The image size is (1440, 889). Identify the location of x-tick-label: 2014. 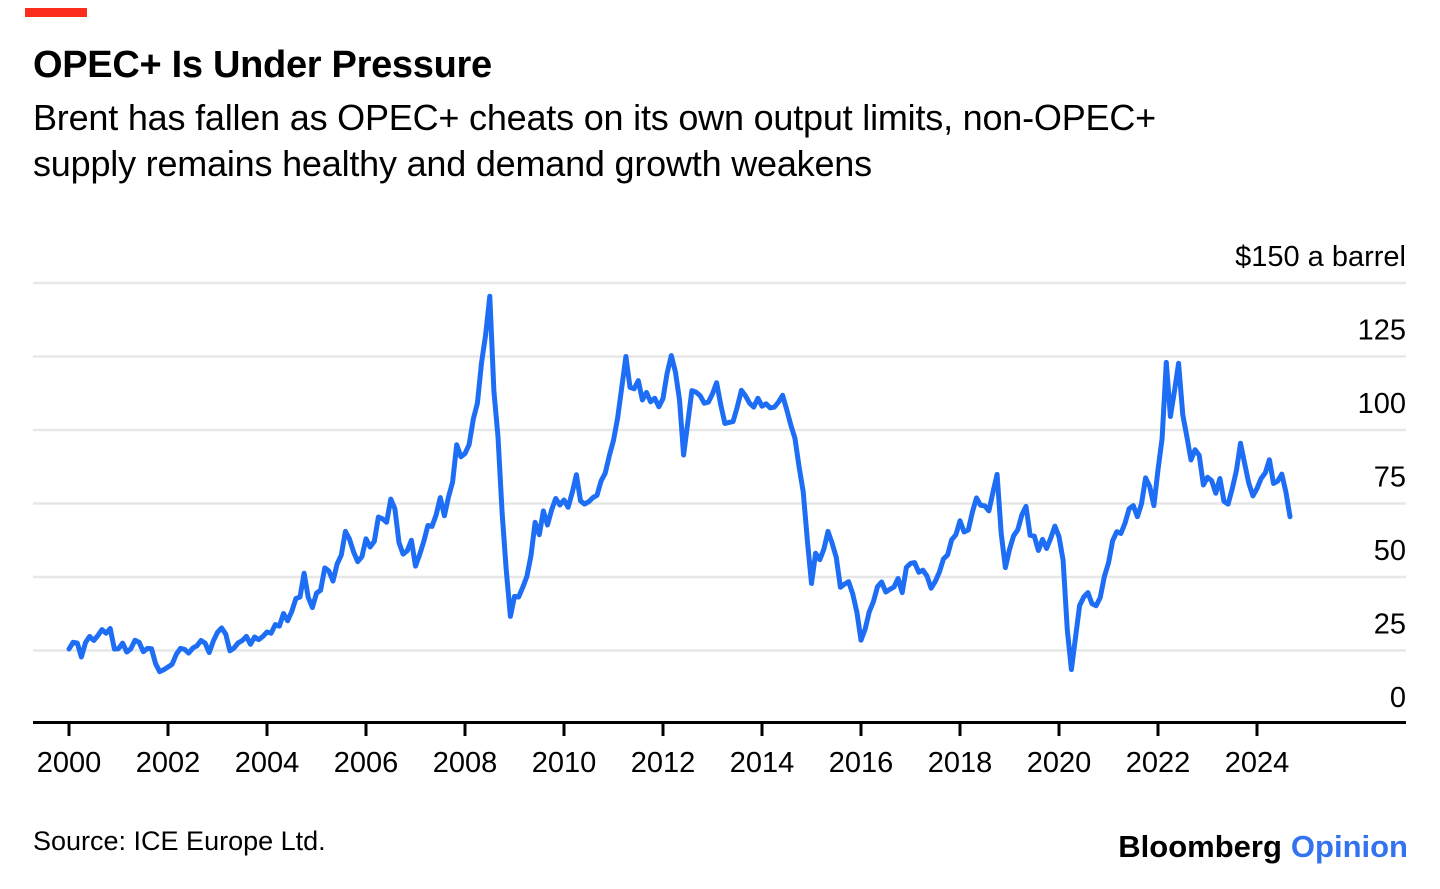
(762, 763).